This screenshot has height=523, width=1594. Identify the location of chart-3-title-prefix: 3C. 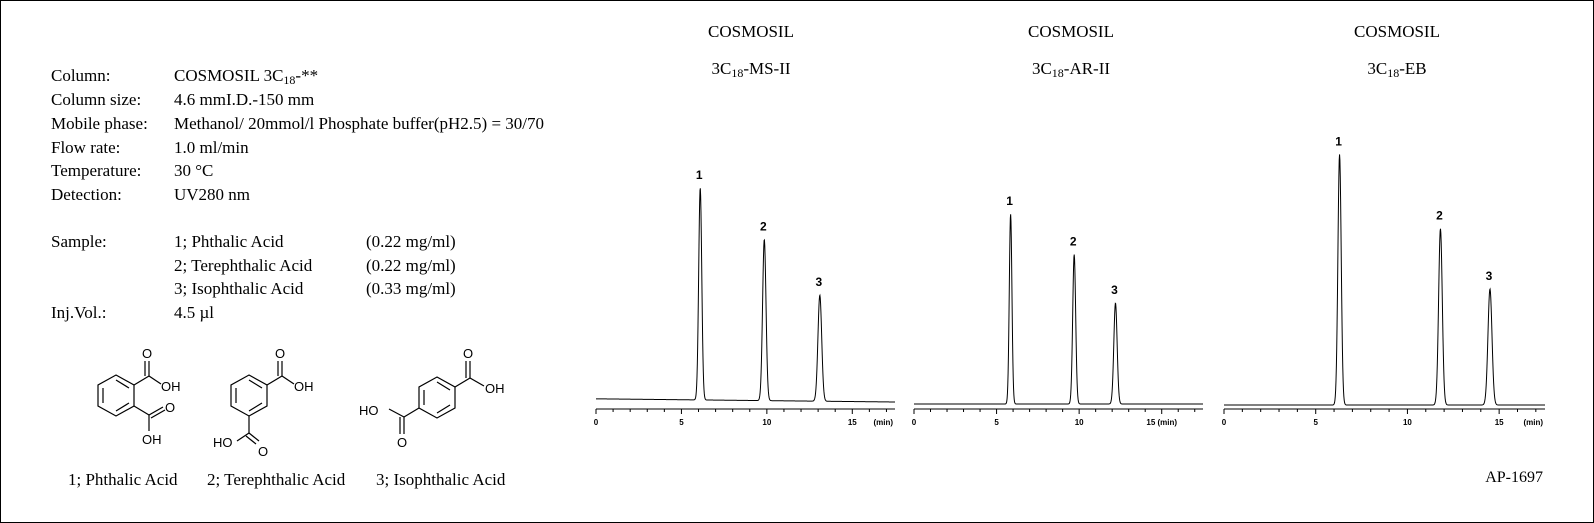
(1377, 68).